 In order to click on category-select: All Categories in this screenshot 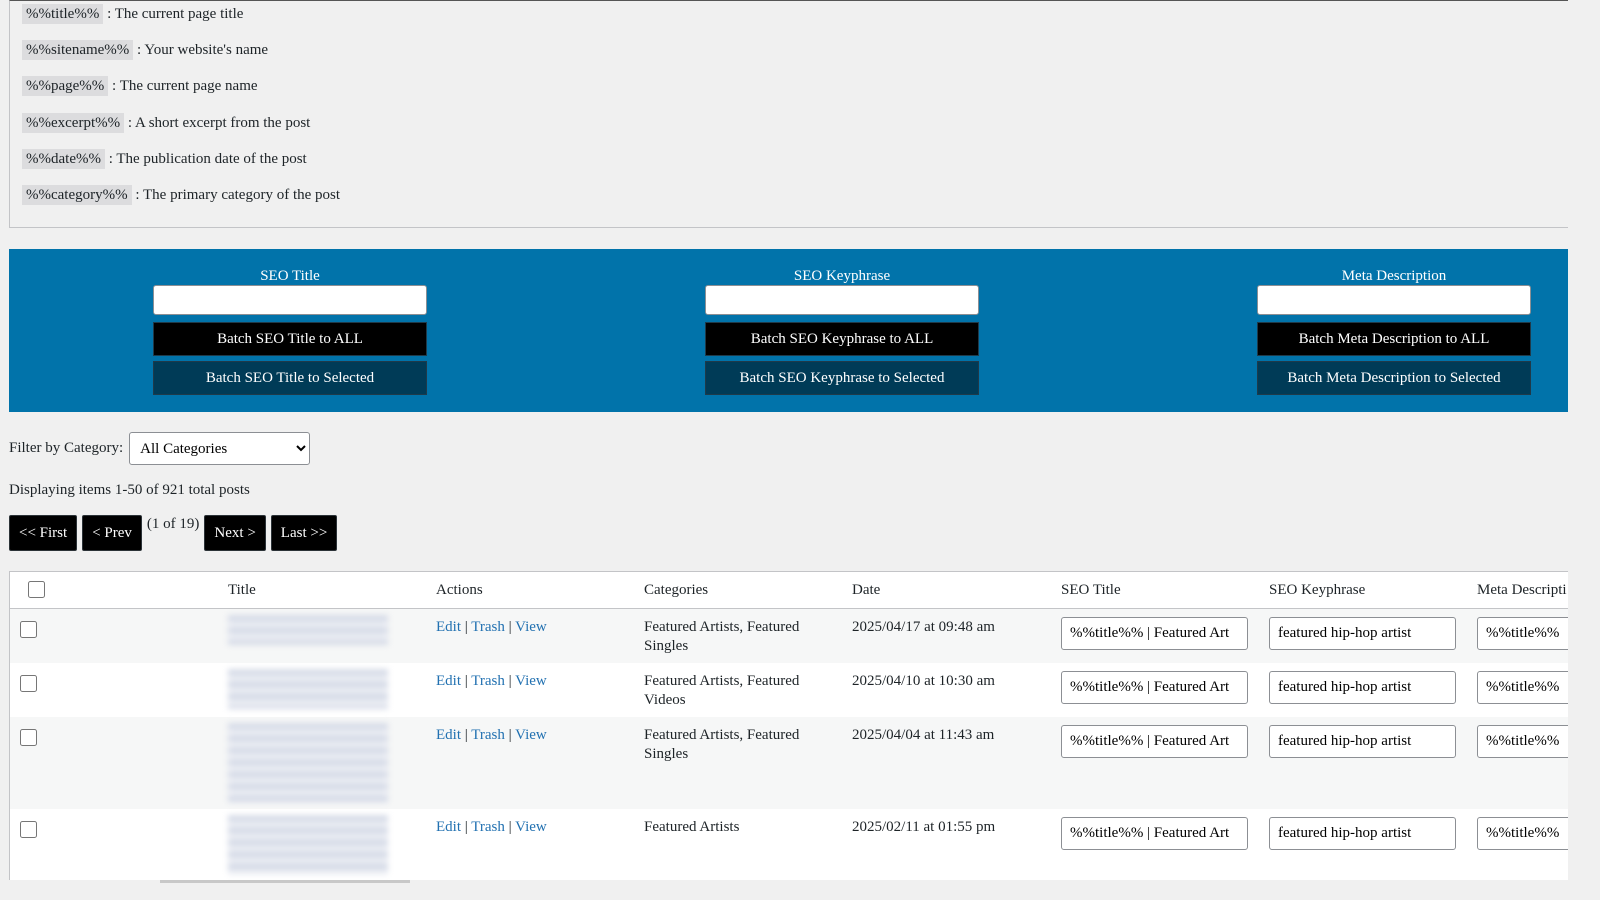, I will do `click(220, 448)`.